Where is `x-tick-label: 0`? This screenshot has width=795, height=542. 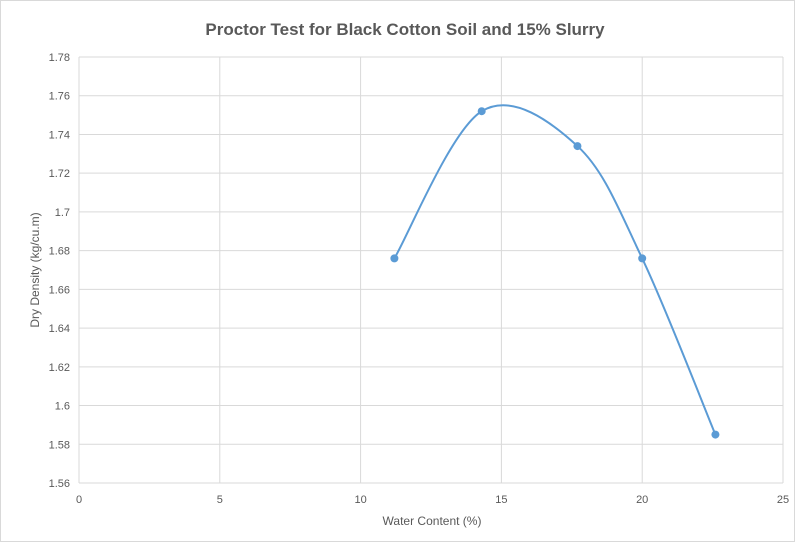 x-tick-label: 0 is located at coordinates (79, 500).